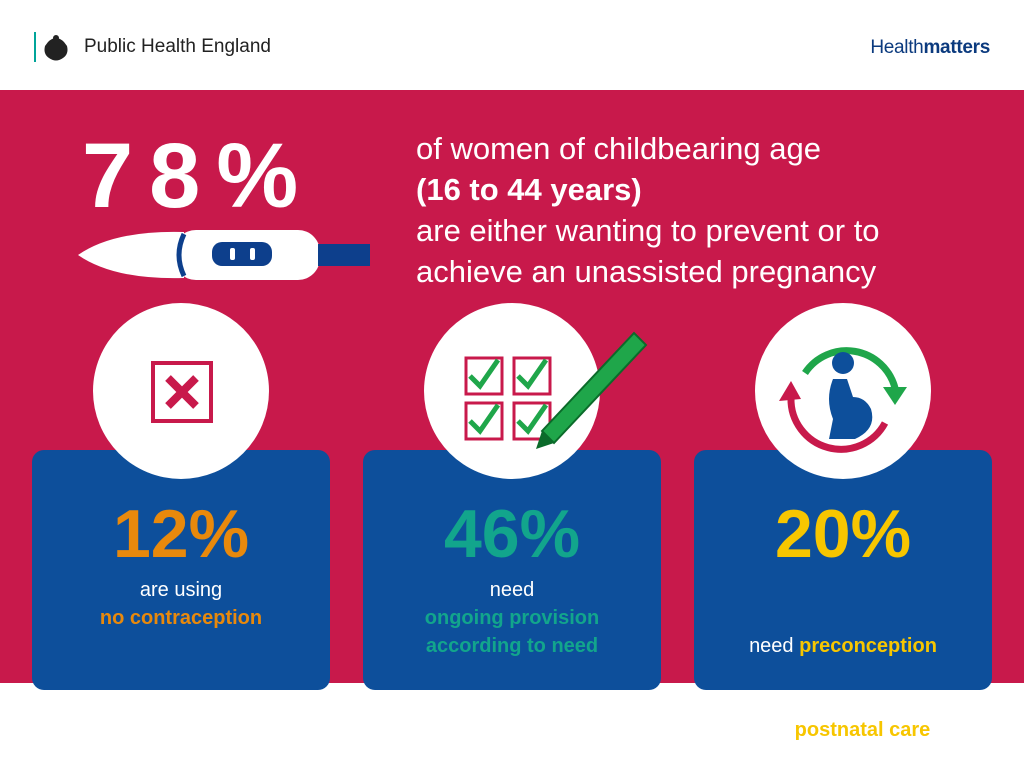  I want to click on highlight: according to need, so click(512, 646).